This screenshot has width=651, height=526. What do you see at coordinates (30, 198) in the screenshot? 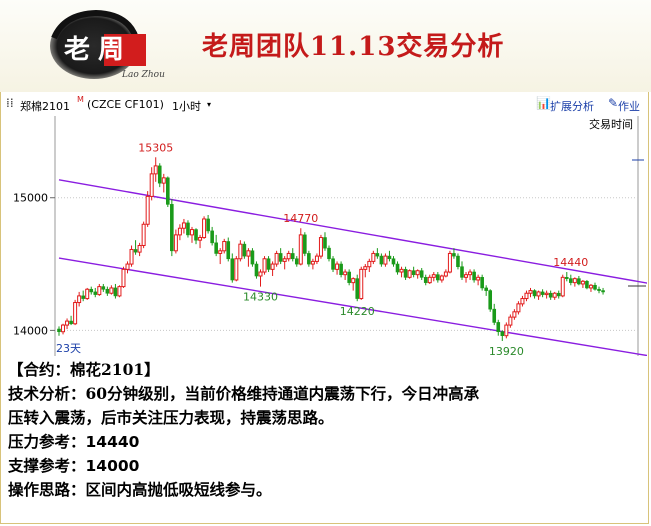
I see `y-tick-label-15000: 15000` at bounding box center [30, 198].